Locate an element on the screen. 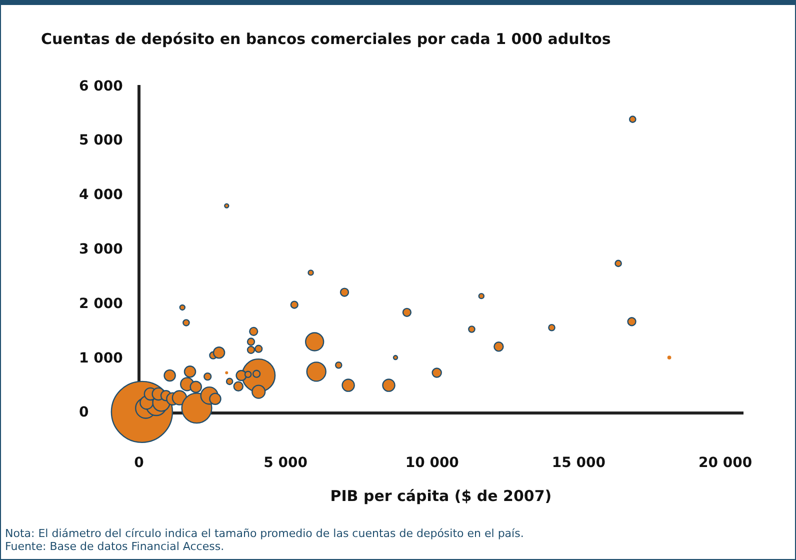 The height and width of the screenshot is (560, 796). x-axis-title: PIB per cápita ($ de 2007) is located at coordinates (441, 495).